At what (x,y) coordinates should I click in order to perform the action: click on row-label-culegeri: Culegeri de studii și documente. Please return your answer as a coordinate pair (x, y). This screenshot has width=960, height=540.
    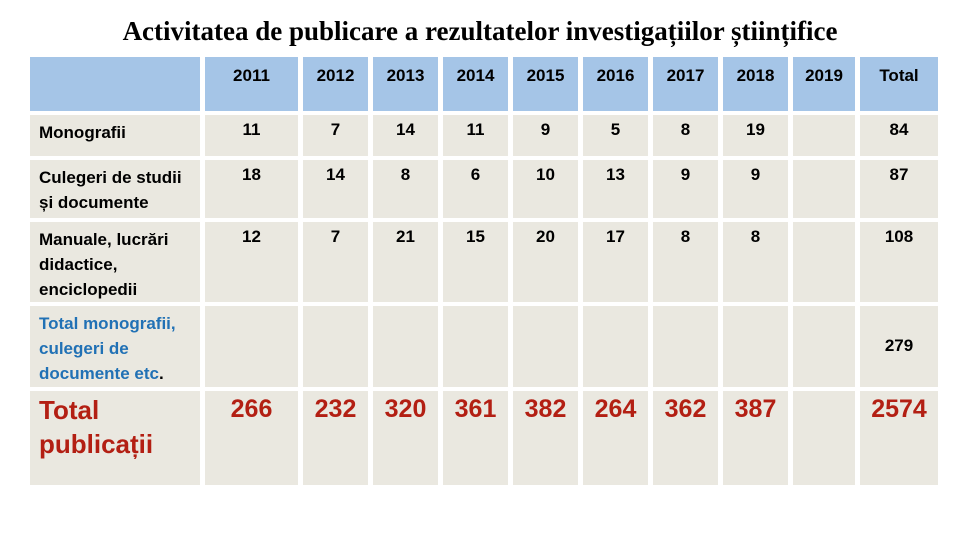
    Looking at the image, I should click on (115, 188).